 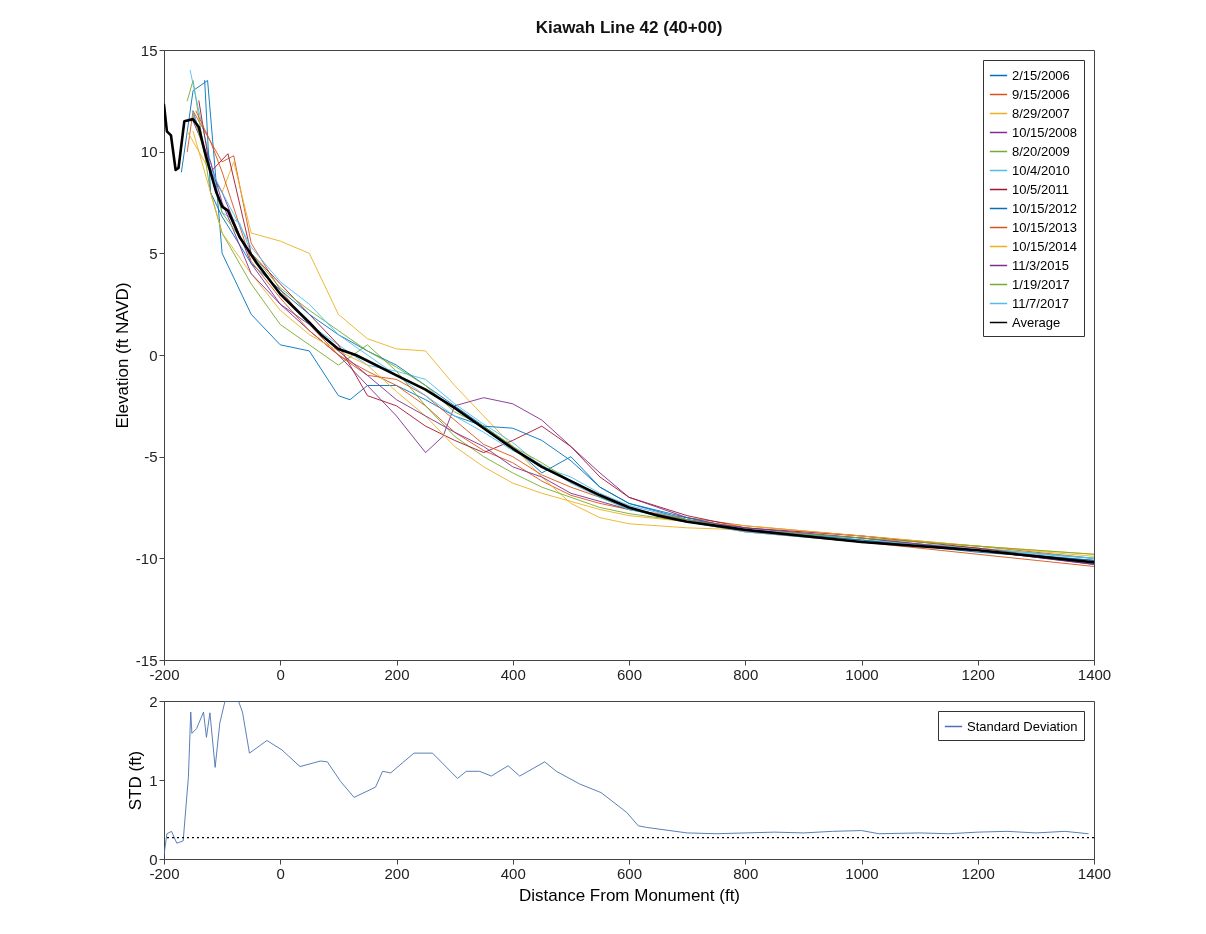 What do you see at coordinates (1045, 132) in the screenshot?
I see `legend-label: 10/15/2008` at bounding box center [1045, 132].